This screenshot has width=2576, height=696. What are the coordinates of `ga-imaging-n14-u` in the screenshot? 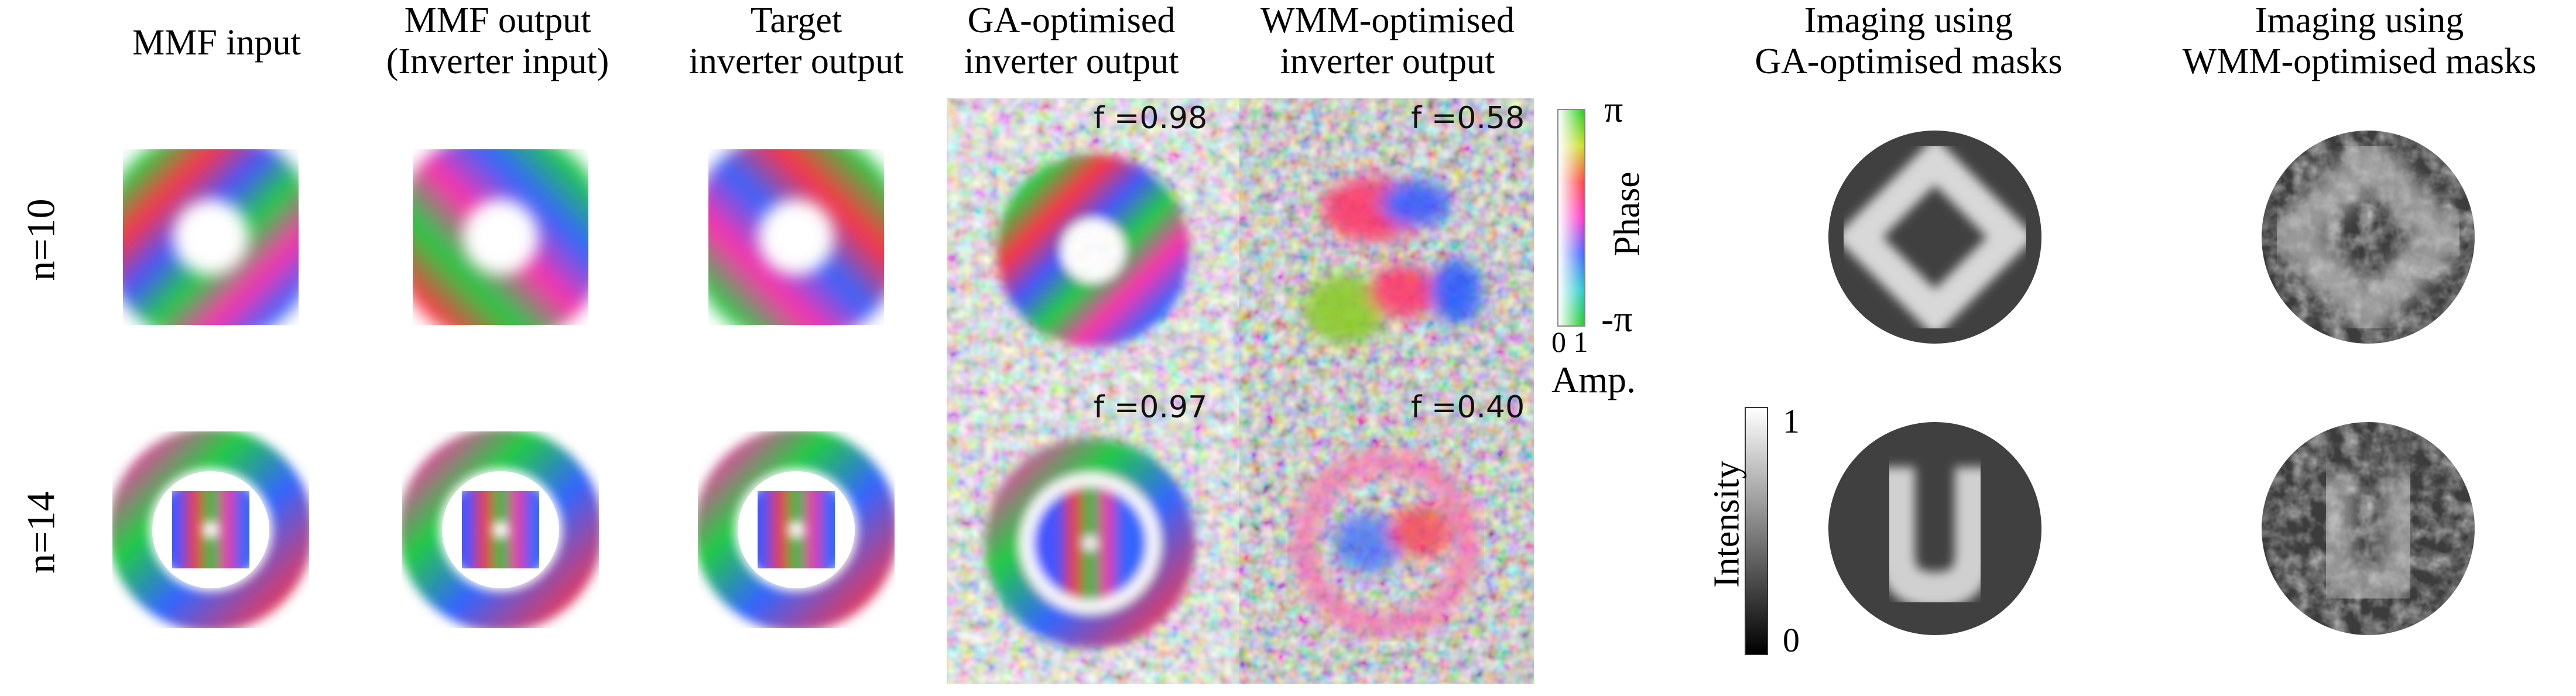 It's located at (1934, 528).